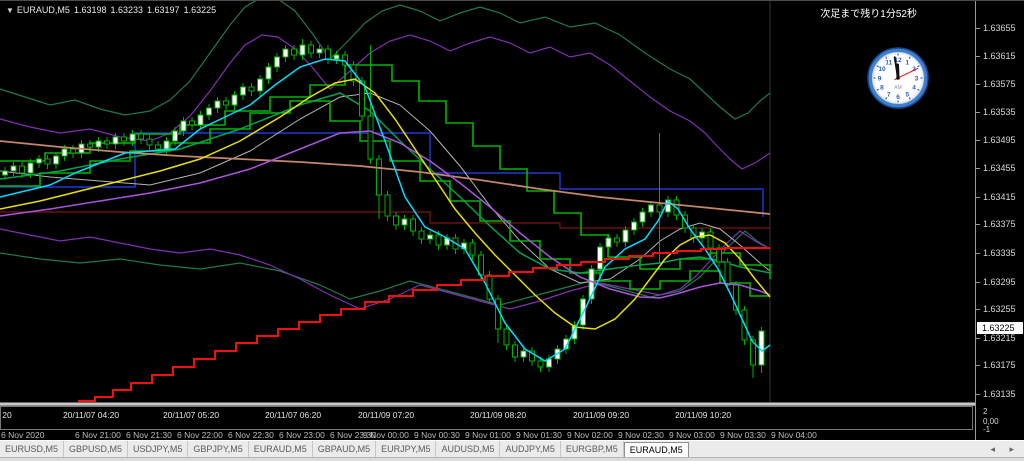  I want to click on tab-scroll-arrows: ◂ ▸, so click(1005, 449).